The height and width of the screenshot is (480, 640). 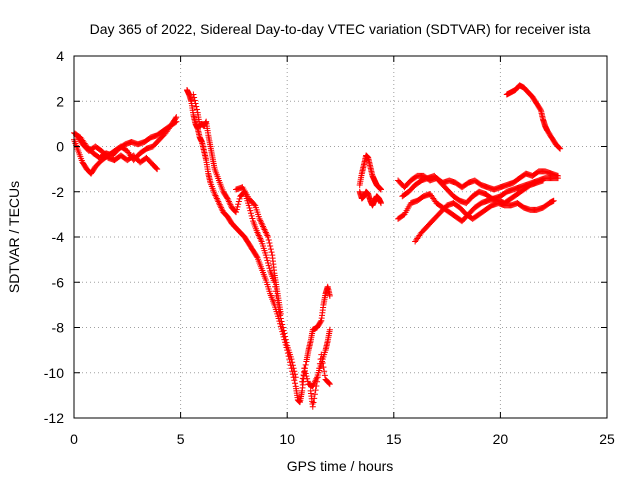 I want to click on x-axis-title: GPS time / hours, so click(x=340, y=466).